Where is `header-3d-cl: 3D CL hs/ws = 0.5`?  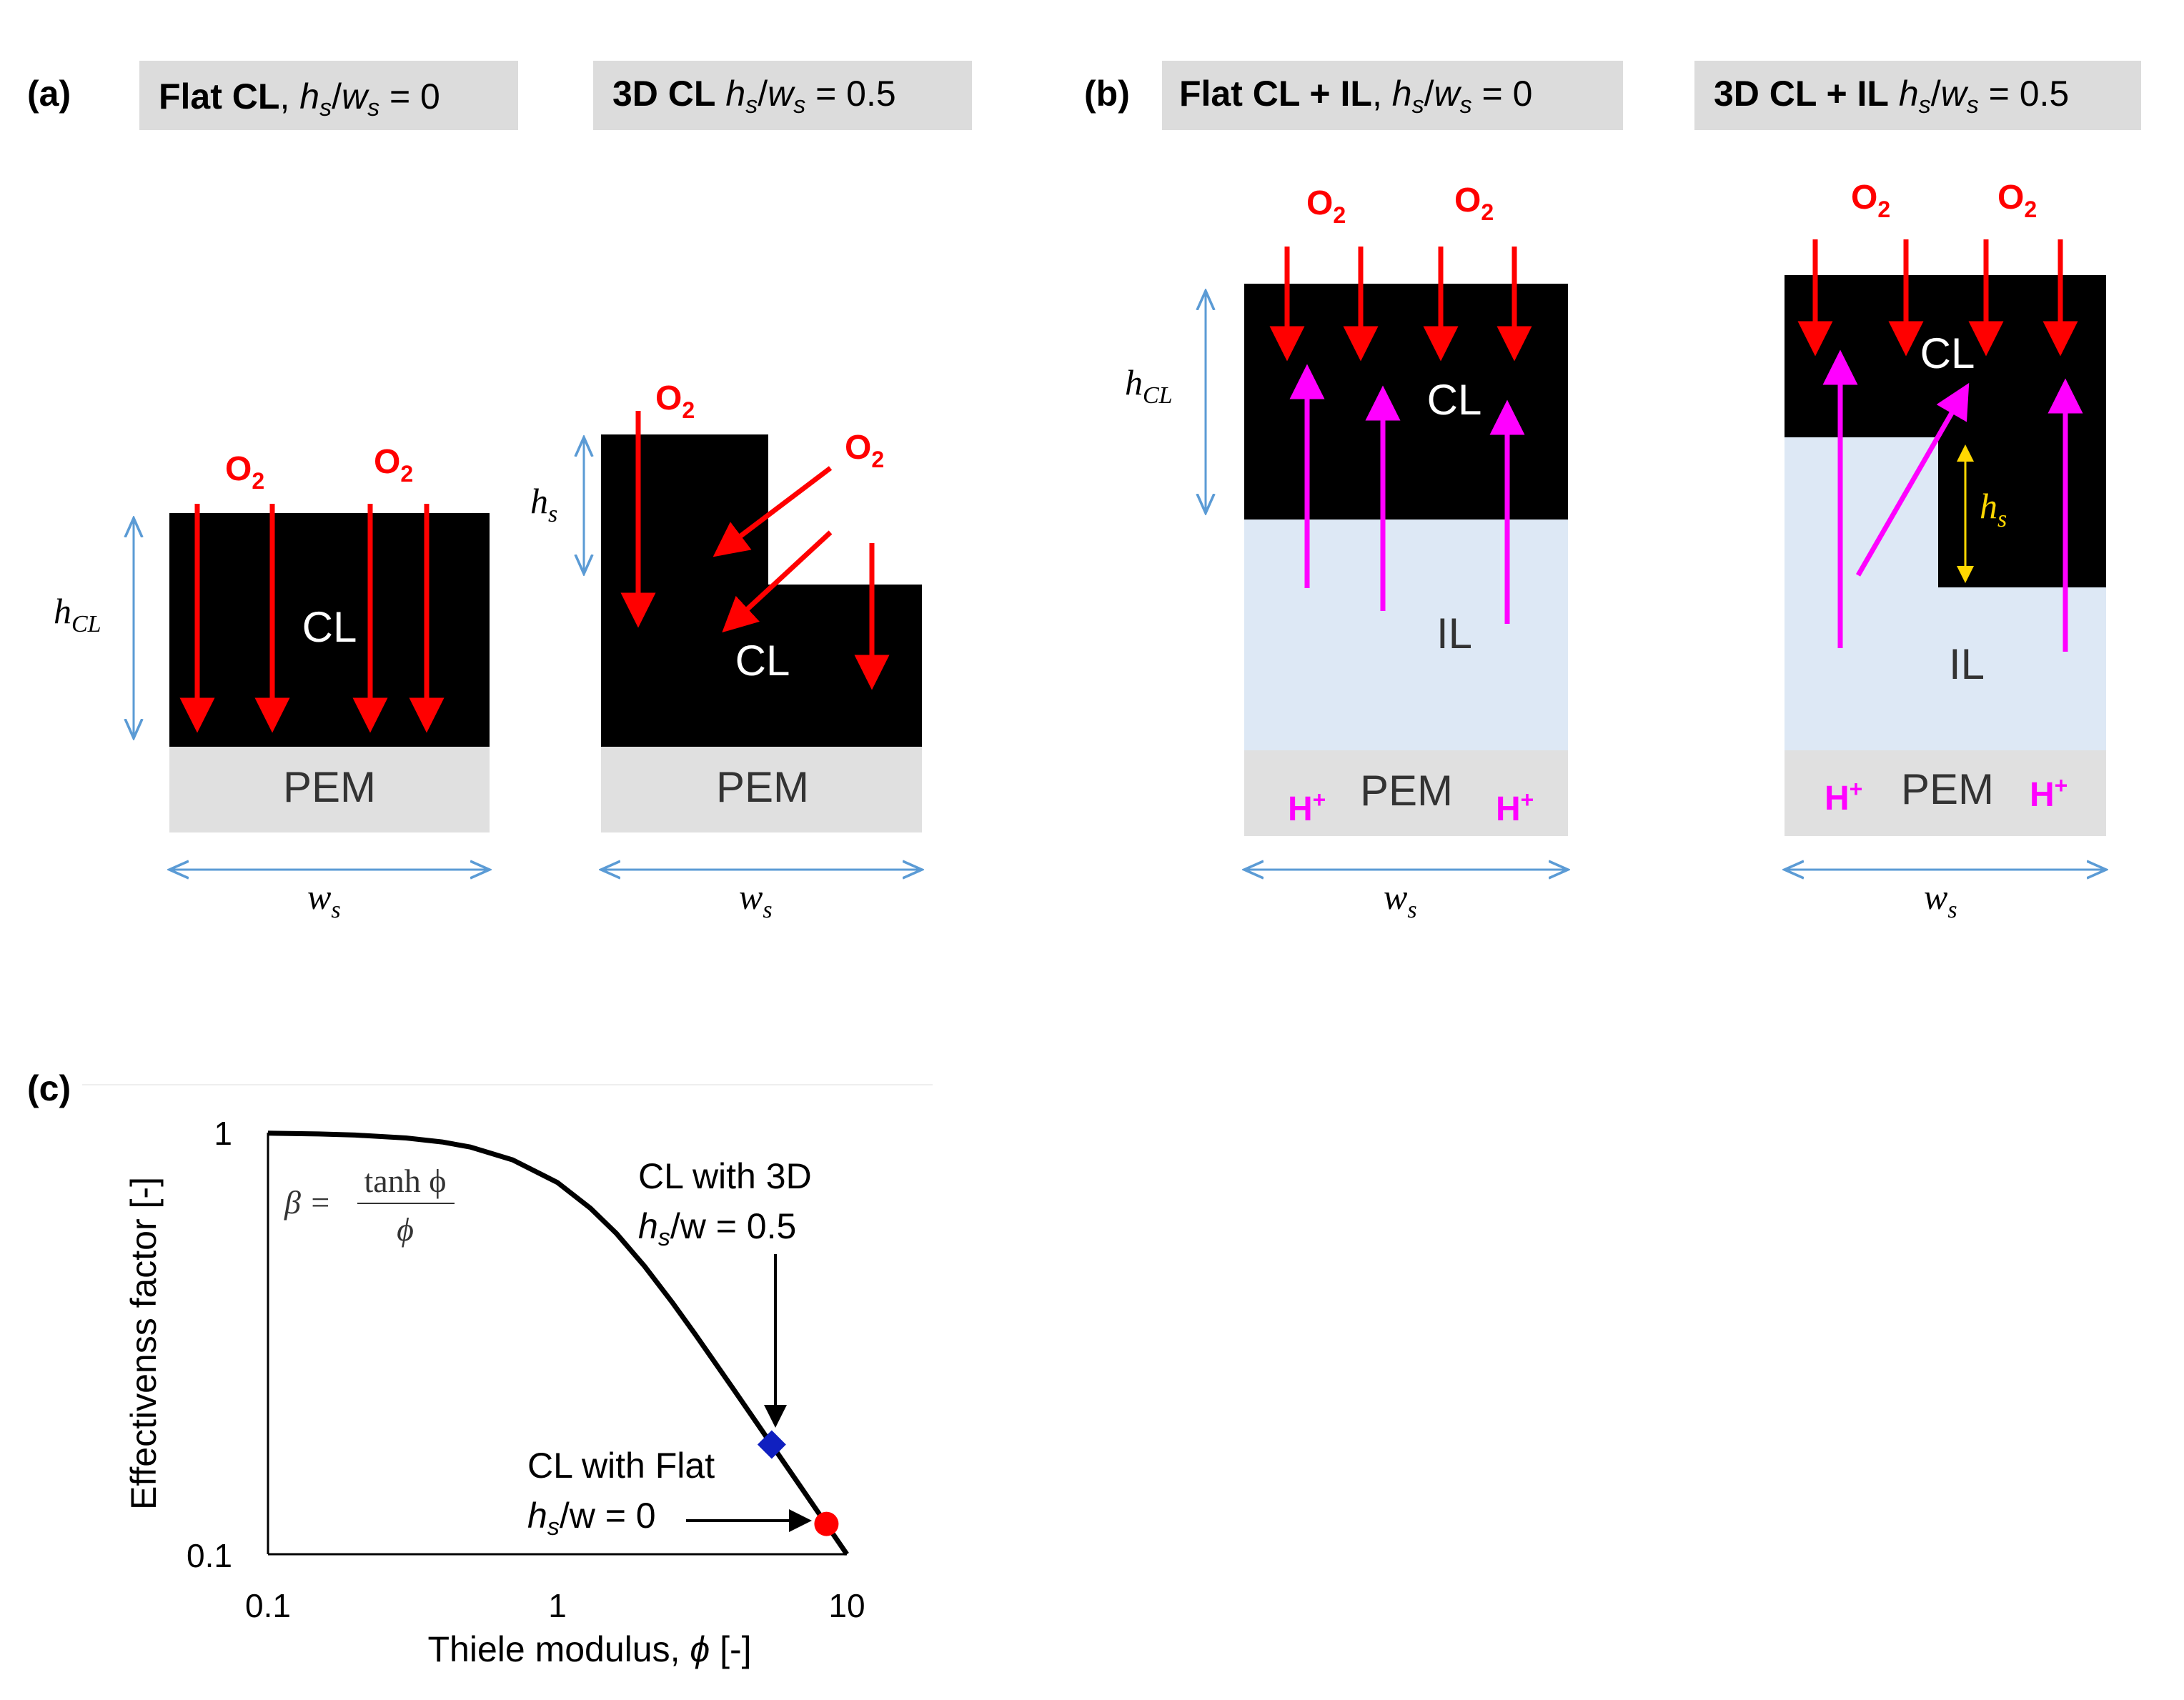
header-3d-cl: 3D CL hs/ws = 0.5 is located at coordinates (754, 96).